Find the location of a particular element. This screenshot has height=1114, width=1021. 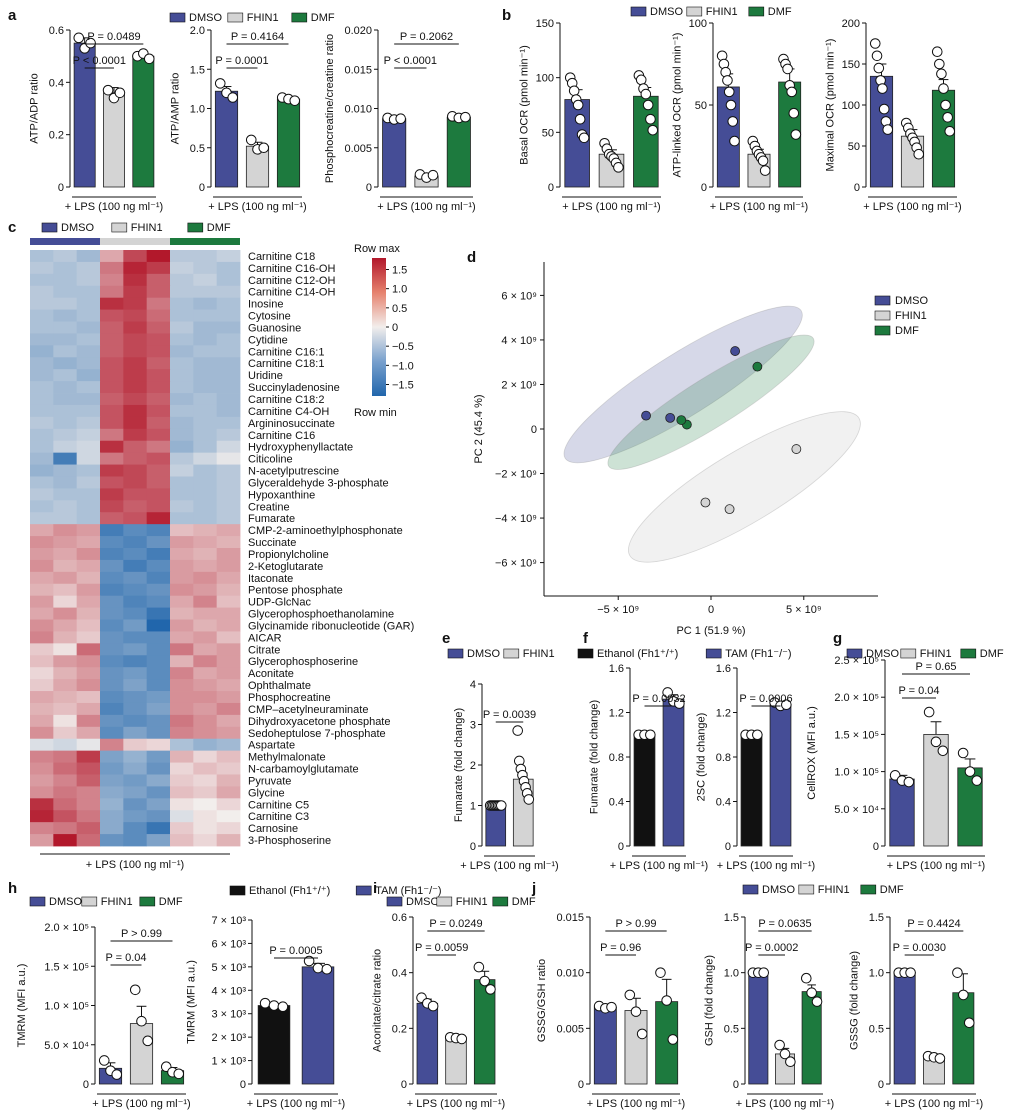

pca-point-dmso is located at coordinates (735, 351).